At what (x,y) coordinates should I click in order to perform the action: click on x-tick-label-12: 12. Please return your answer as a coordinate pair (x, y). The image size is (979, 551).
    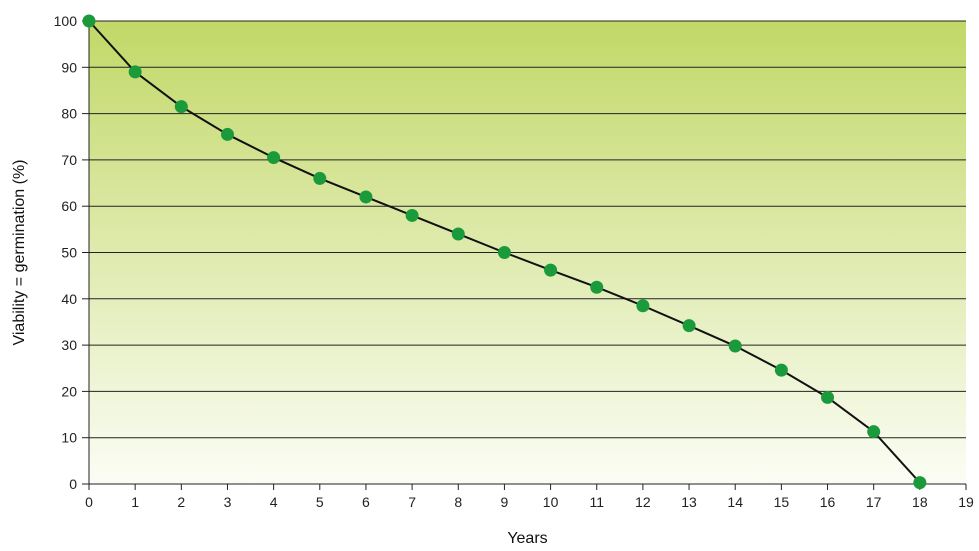
    Looking at the image, I should click on (643, 502).